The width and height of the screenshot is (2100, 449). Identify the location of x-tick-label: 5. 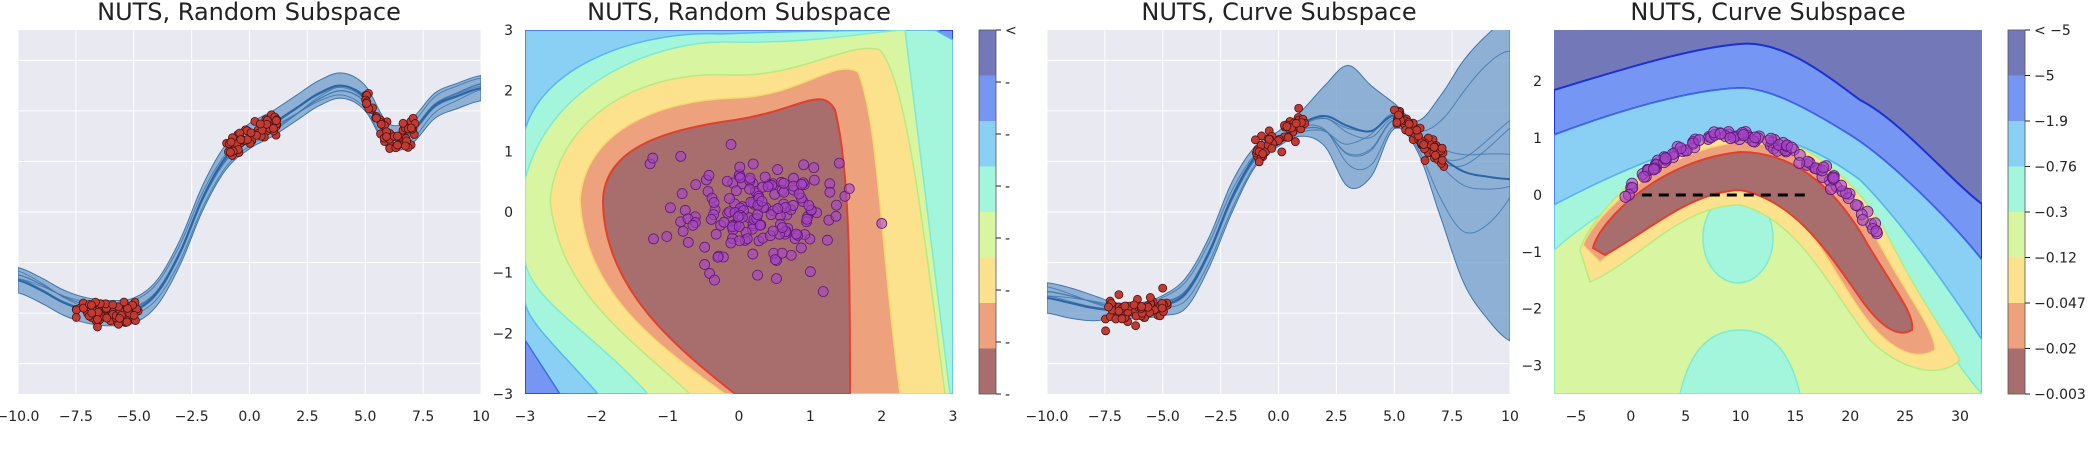
(1685, 417).